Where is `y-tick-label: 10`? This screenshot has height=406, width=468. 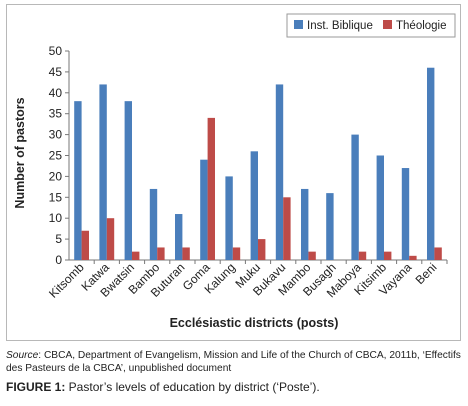 y-tick-label: 10 is located at coordinates (56, 218).